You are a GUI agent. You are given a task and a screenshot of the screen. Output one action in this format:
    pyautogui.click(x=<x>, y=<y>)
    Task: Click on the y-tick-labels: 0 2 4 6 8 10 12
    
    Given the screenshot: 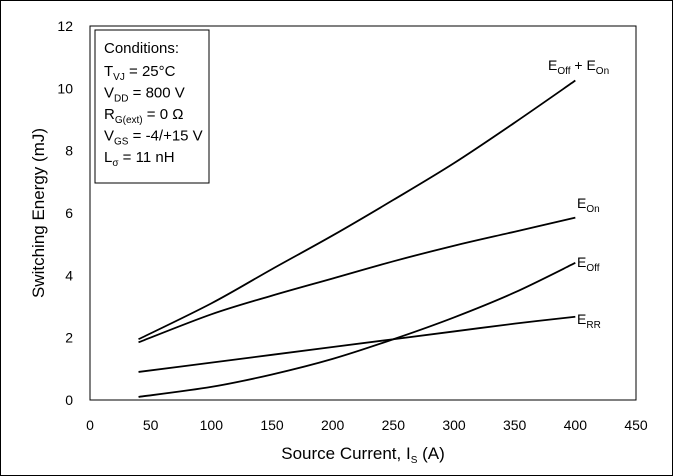 What is the action you would take?
    pyautogui.click(x=65, y=213)
    